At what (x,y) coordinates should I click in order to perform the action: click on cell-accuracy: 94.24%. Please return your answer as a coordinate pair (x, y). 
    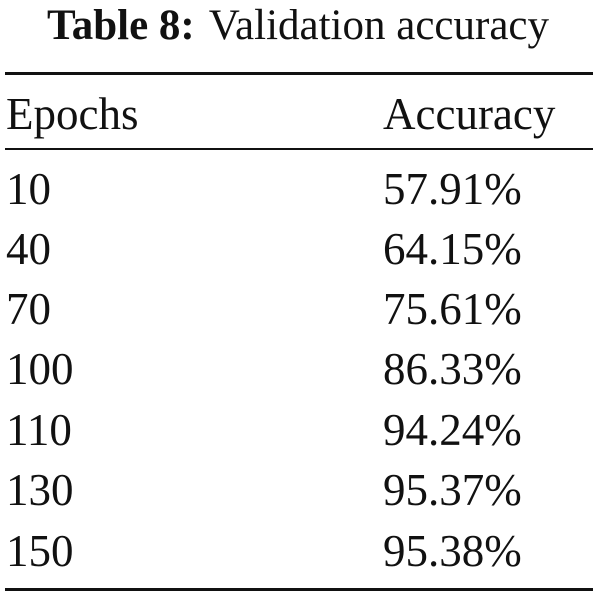
    Looking at the image, I should click on (452, 430).